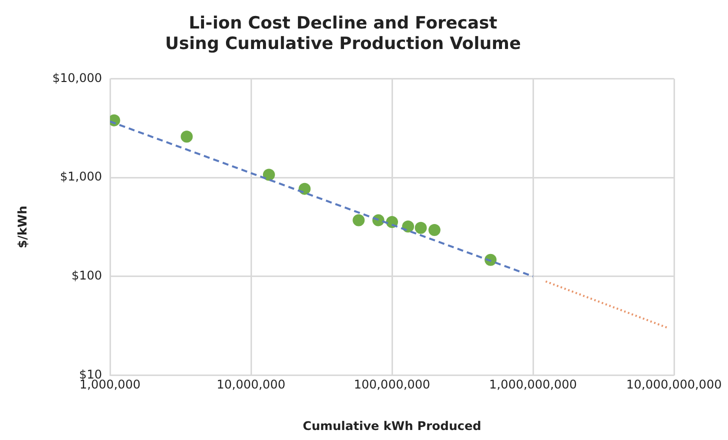 This screenshot has height=440, width=728. Describe the element at coordinates (674, 385) in the screenshot. I see `x-tick-label: 10,000,000,000` at that location.